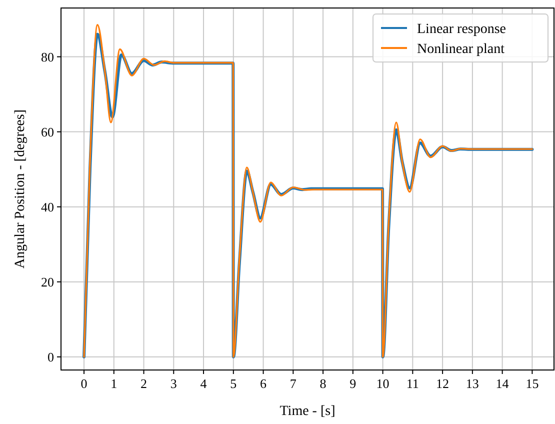 Image resolution: width=555 pixels, height=424 pixels. What do you see at coordinates (47, 206) in the screenshot?
I see `y-tick-label: 40` at bounding box center [47, 206].